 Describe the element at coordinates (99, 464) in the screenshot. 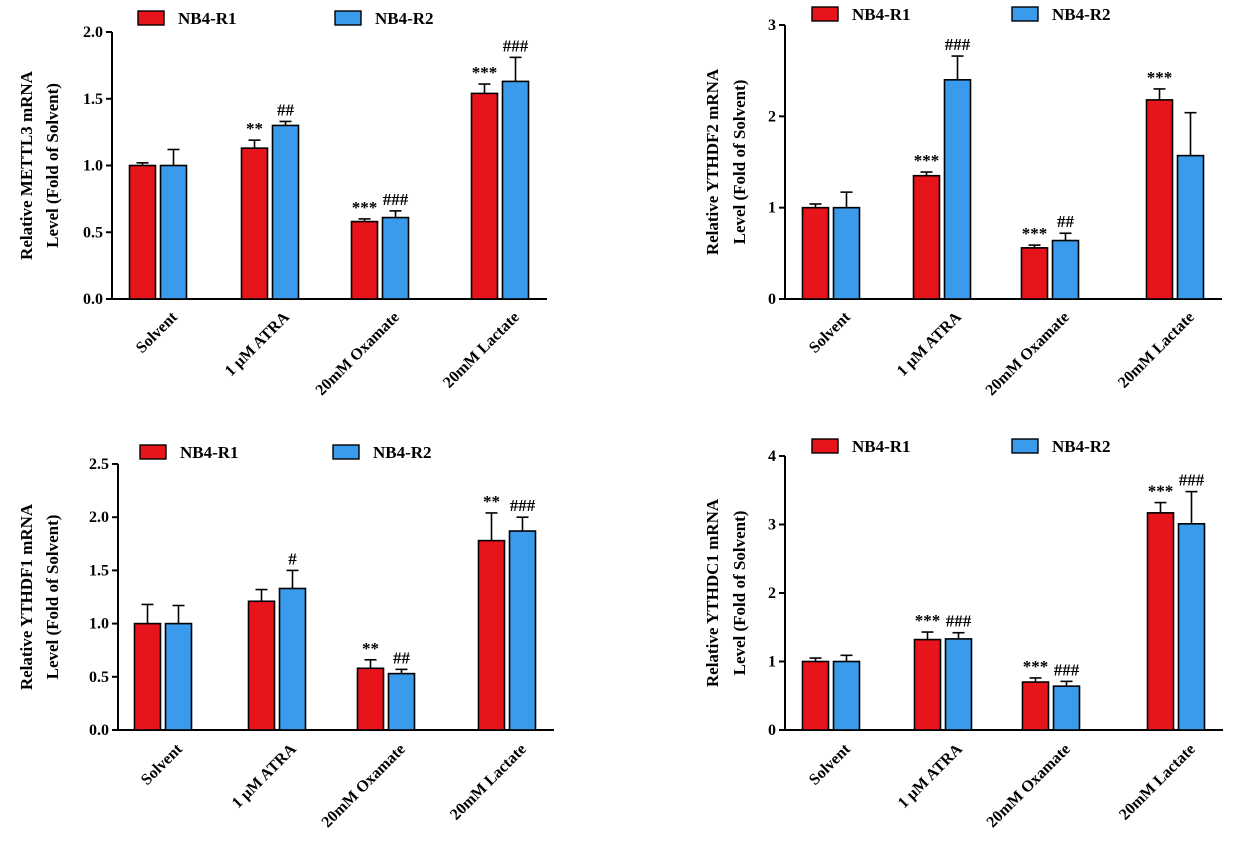

I see `y-tick-label: 2.5` at that location.